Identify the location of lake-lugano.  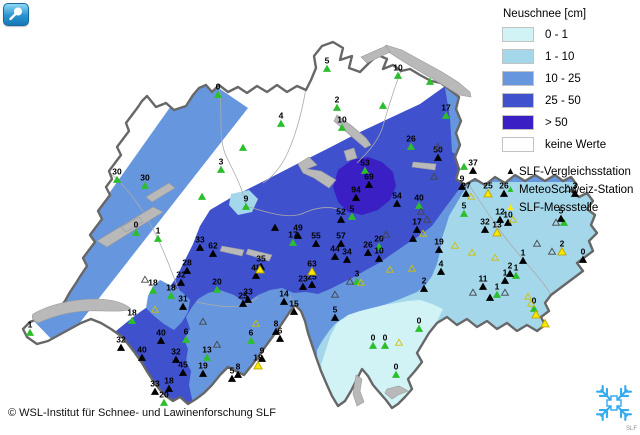
(396, 392).